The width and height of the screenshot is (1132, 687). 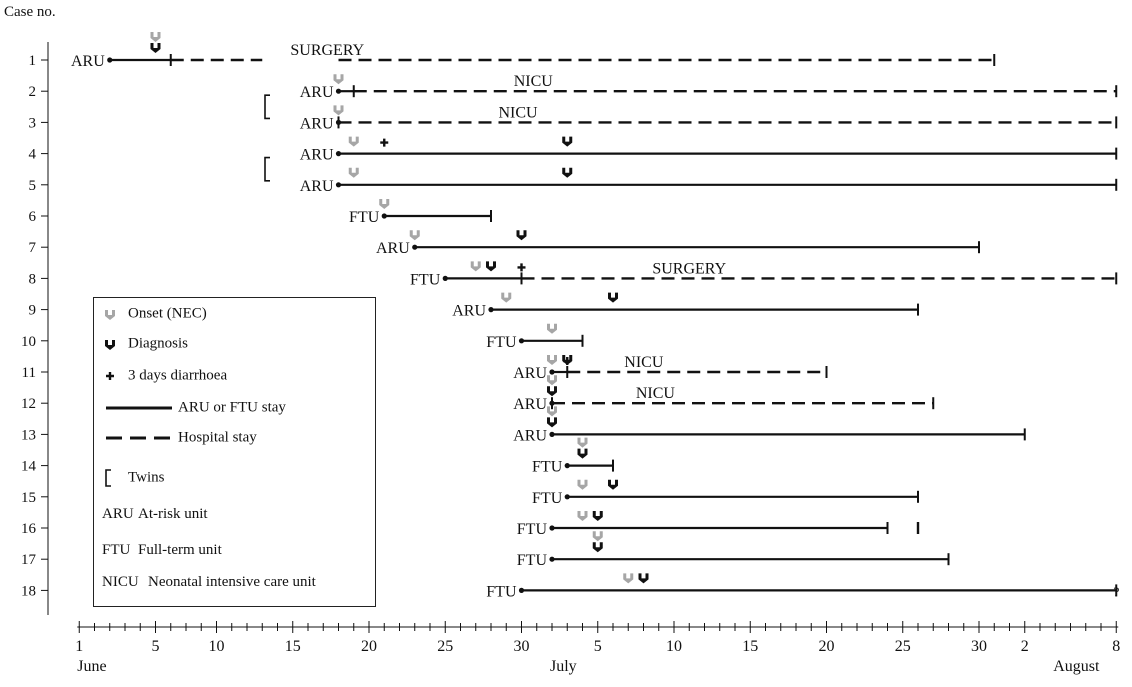 I want to click on legend-label: Full-term unit, so click(x=180, y=550).